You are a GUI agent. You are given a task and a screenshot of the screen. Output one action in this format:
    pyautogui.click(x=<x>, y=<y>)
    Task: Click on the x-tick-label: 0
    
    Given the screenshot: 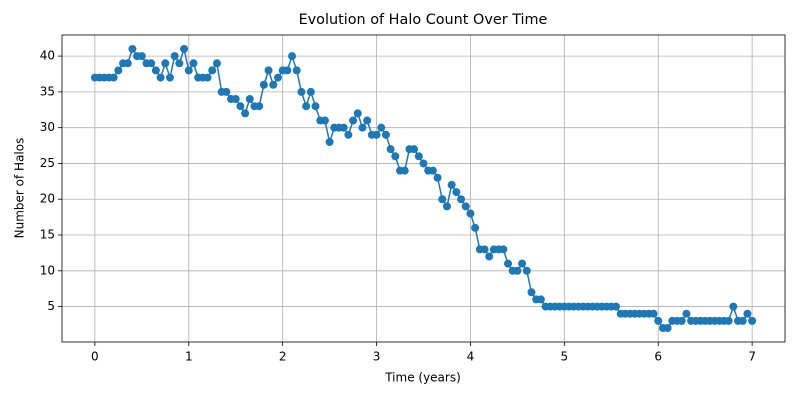 What is the action you would take?
    pyautogui.click(x=95, y=357)
    